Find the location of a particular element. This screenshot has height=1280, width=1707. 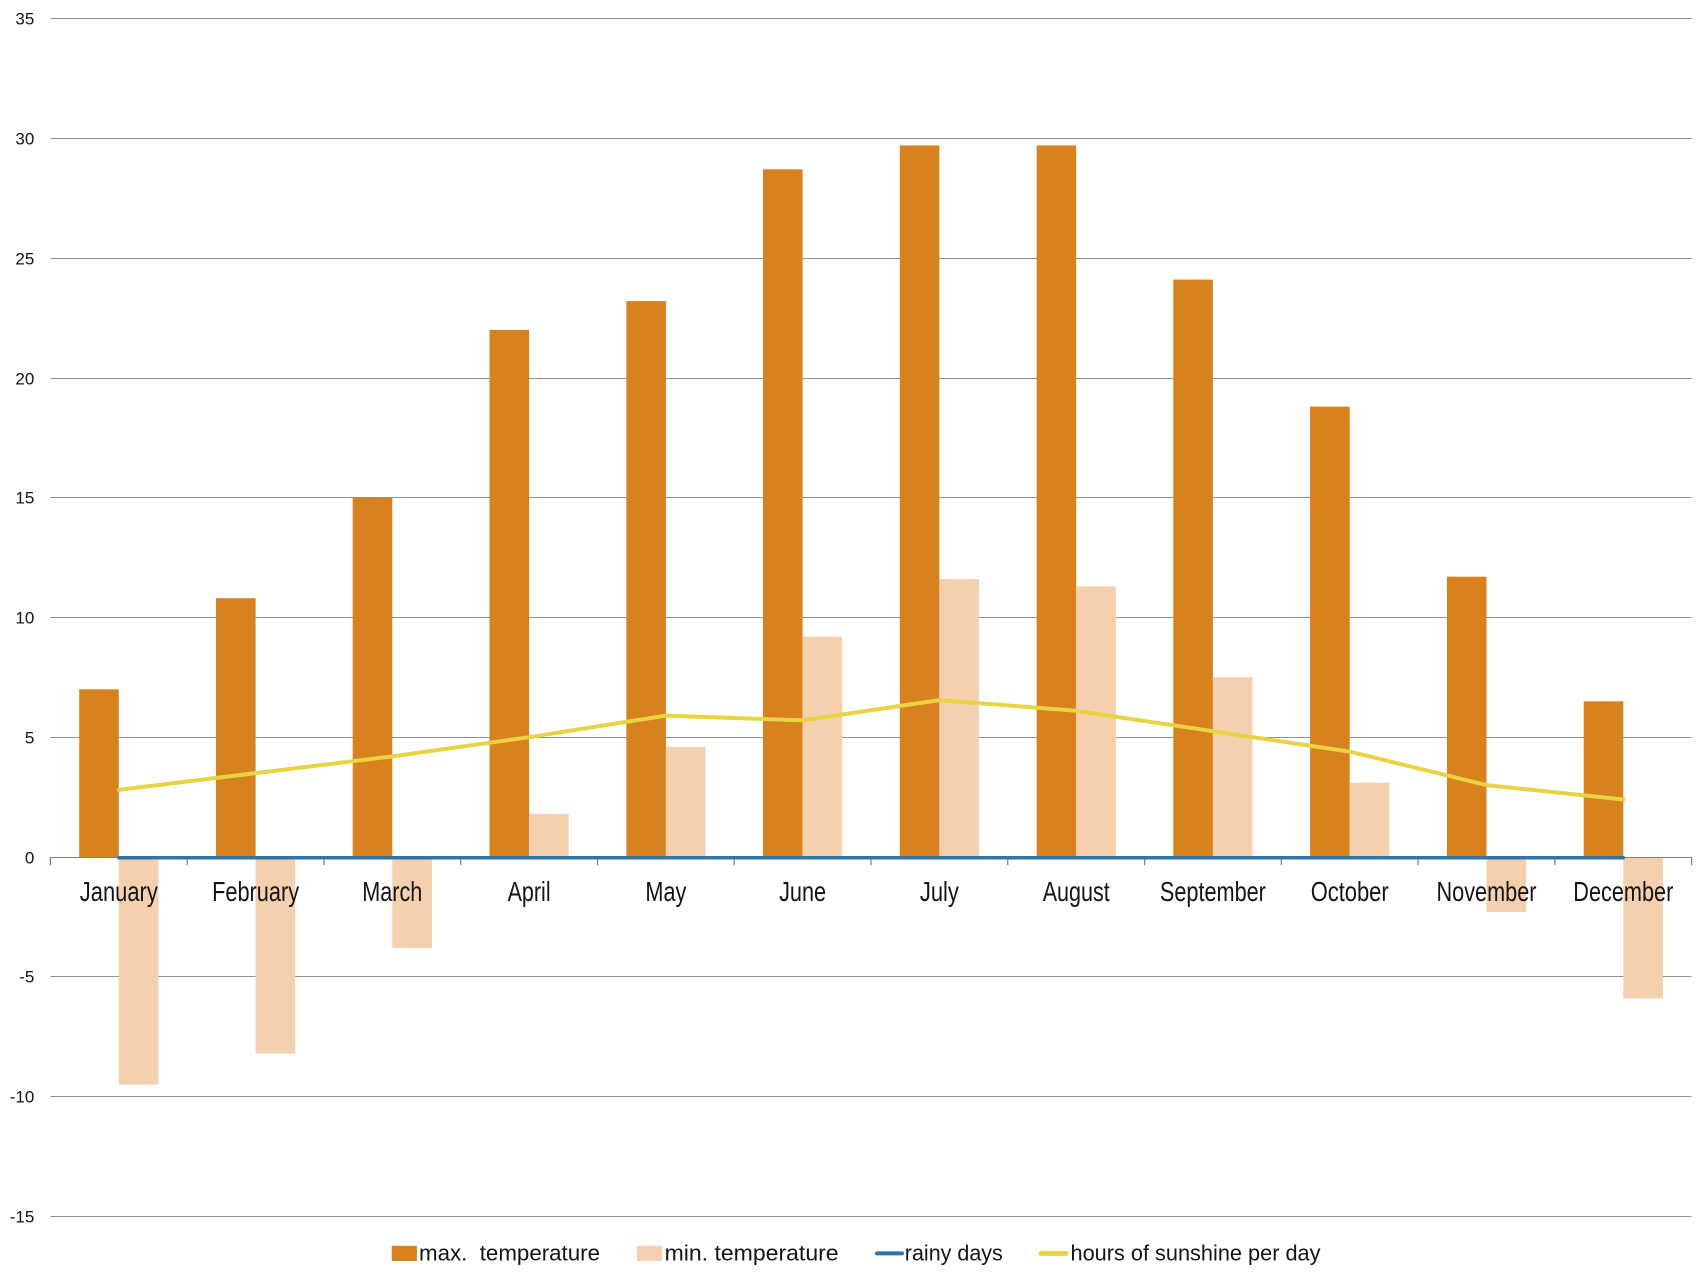

svg-text: May is located at coordinates (665, 891).